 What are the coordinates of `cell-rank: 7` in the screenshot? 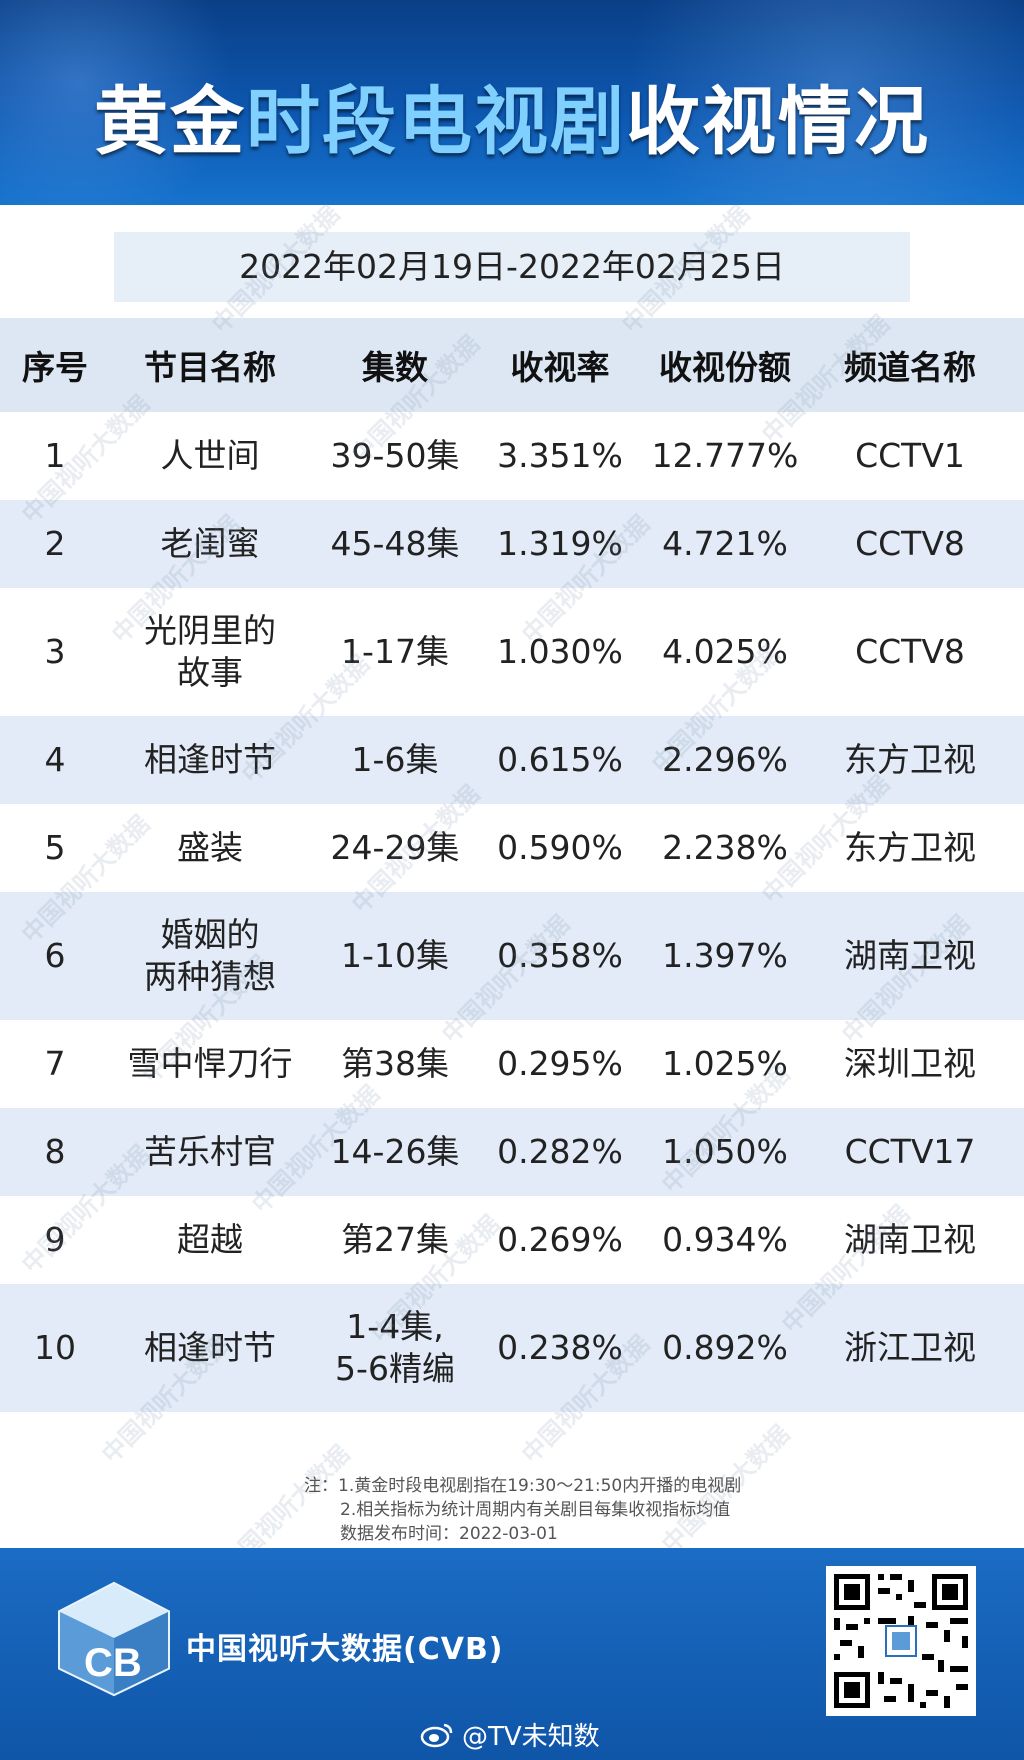 It's located at (55, 1063).